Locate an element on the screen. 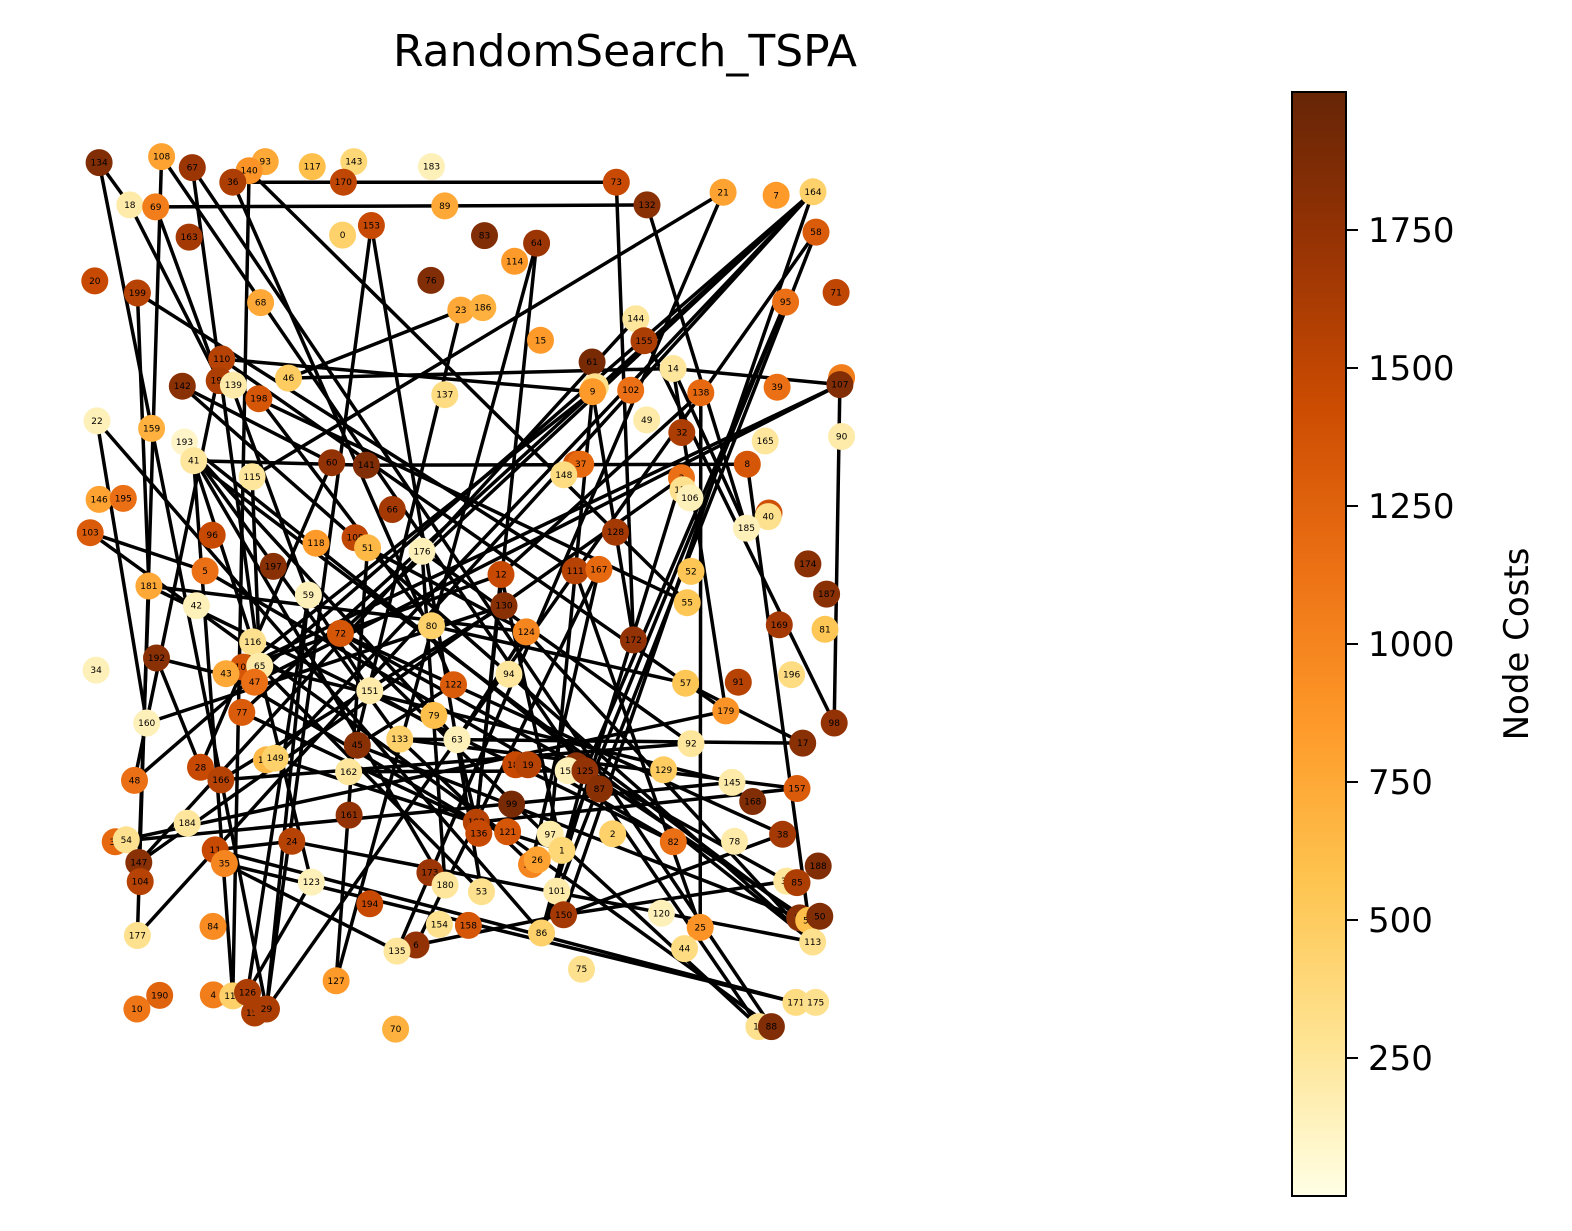  node-label: 104 is located at coordinates (140, 883).